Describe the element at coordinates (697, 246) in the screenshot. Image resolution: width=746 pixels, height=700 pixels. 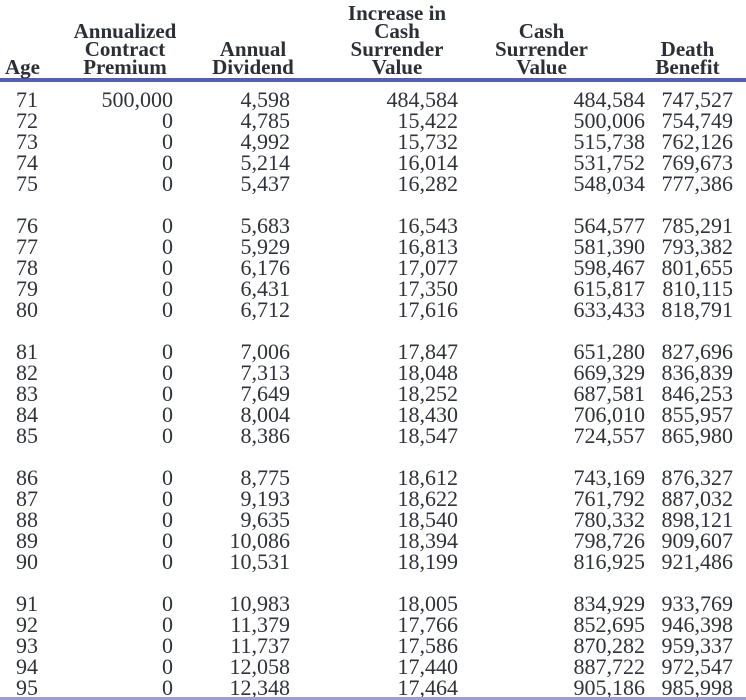
I see `death-benefit-cell: 793,382` at that location.